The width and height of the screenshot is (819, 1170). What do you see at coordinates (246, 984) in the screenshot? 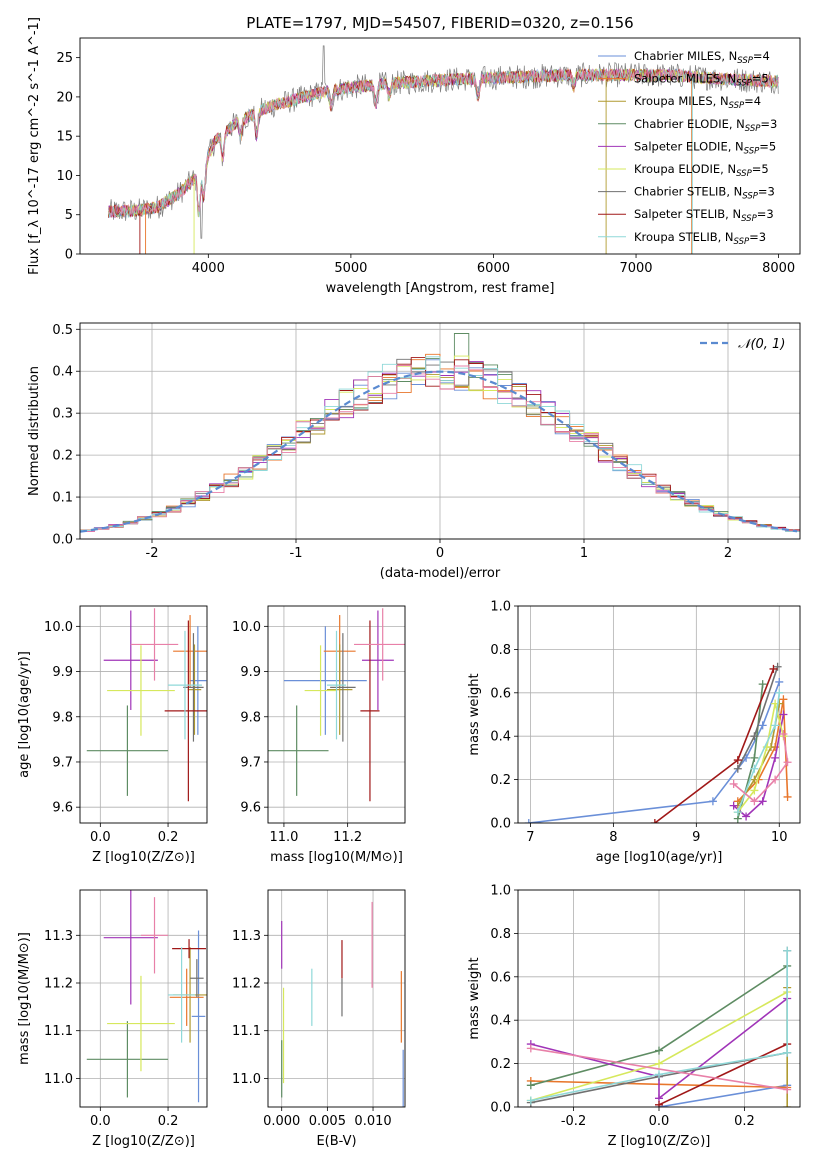
I see `y-tick-label: 11.2` at bounding box center [246, 984].